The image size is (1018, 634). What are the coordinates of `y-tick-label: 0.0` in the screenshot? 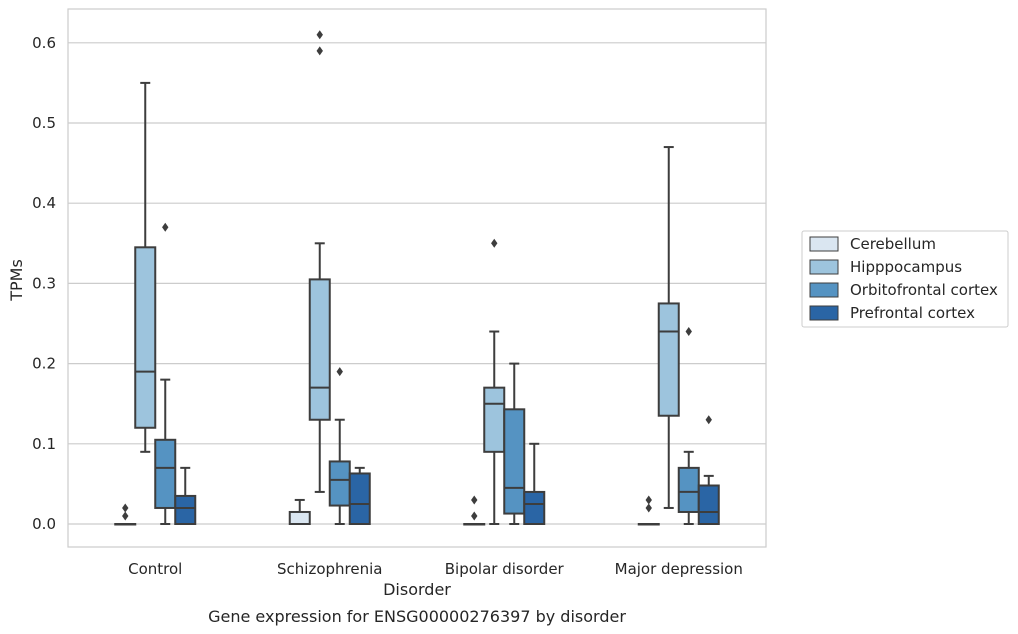 It's located at (44, 524).